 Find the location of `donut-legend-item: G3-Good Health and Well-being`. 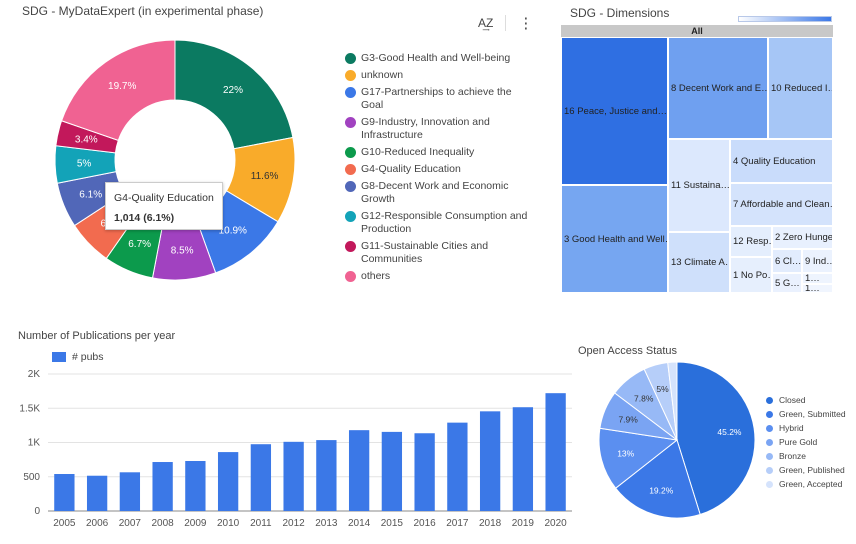

donut-legend-item: G3-Good Health and Well-being is located at coordinates (440, 58).